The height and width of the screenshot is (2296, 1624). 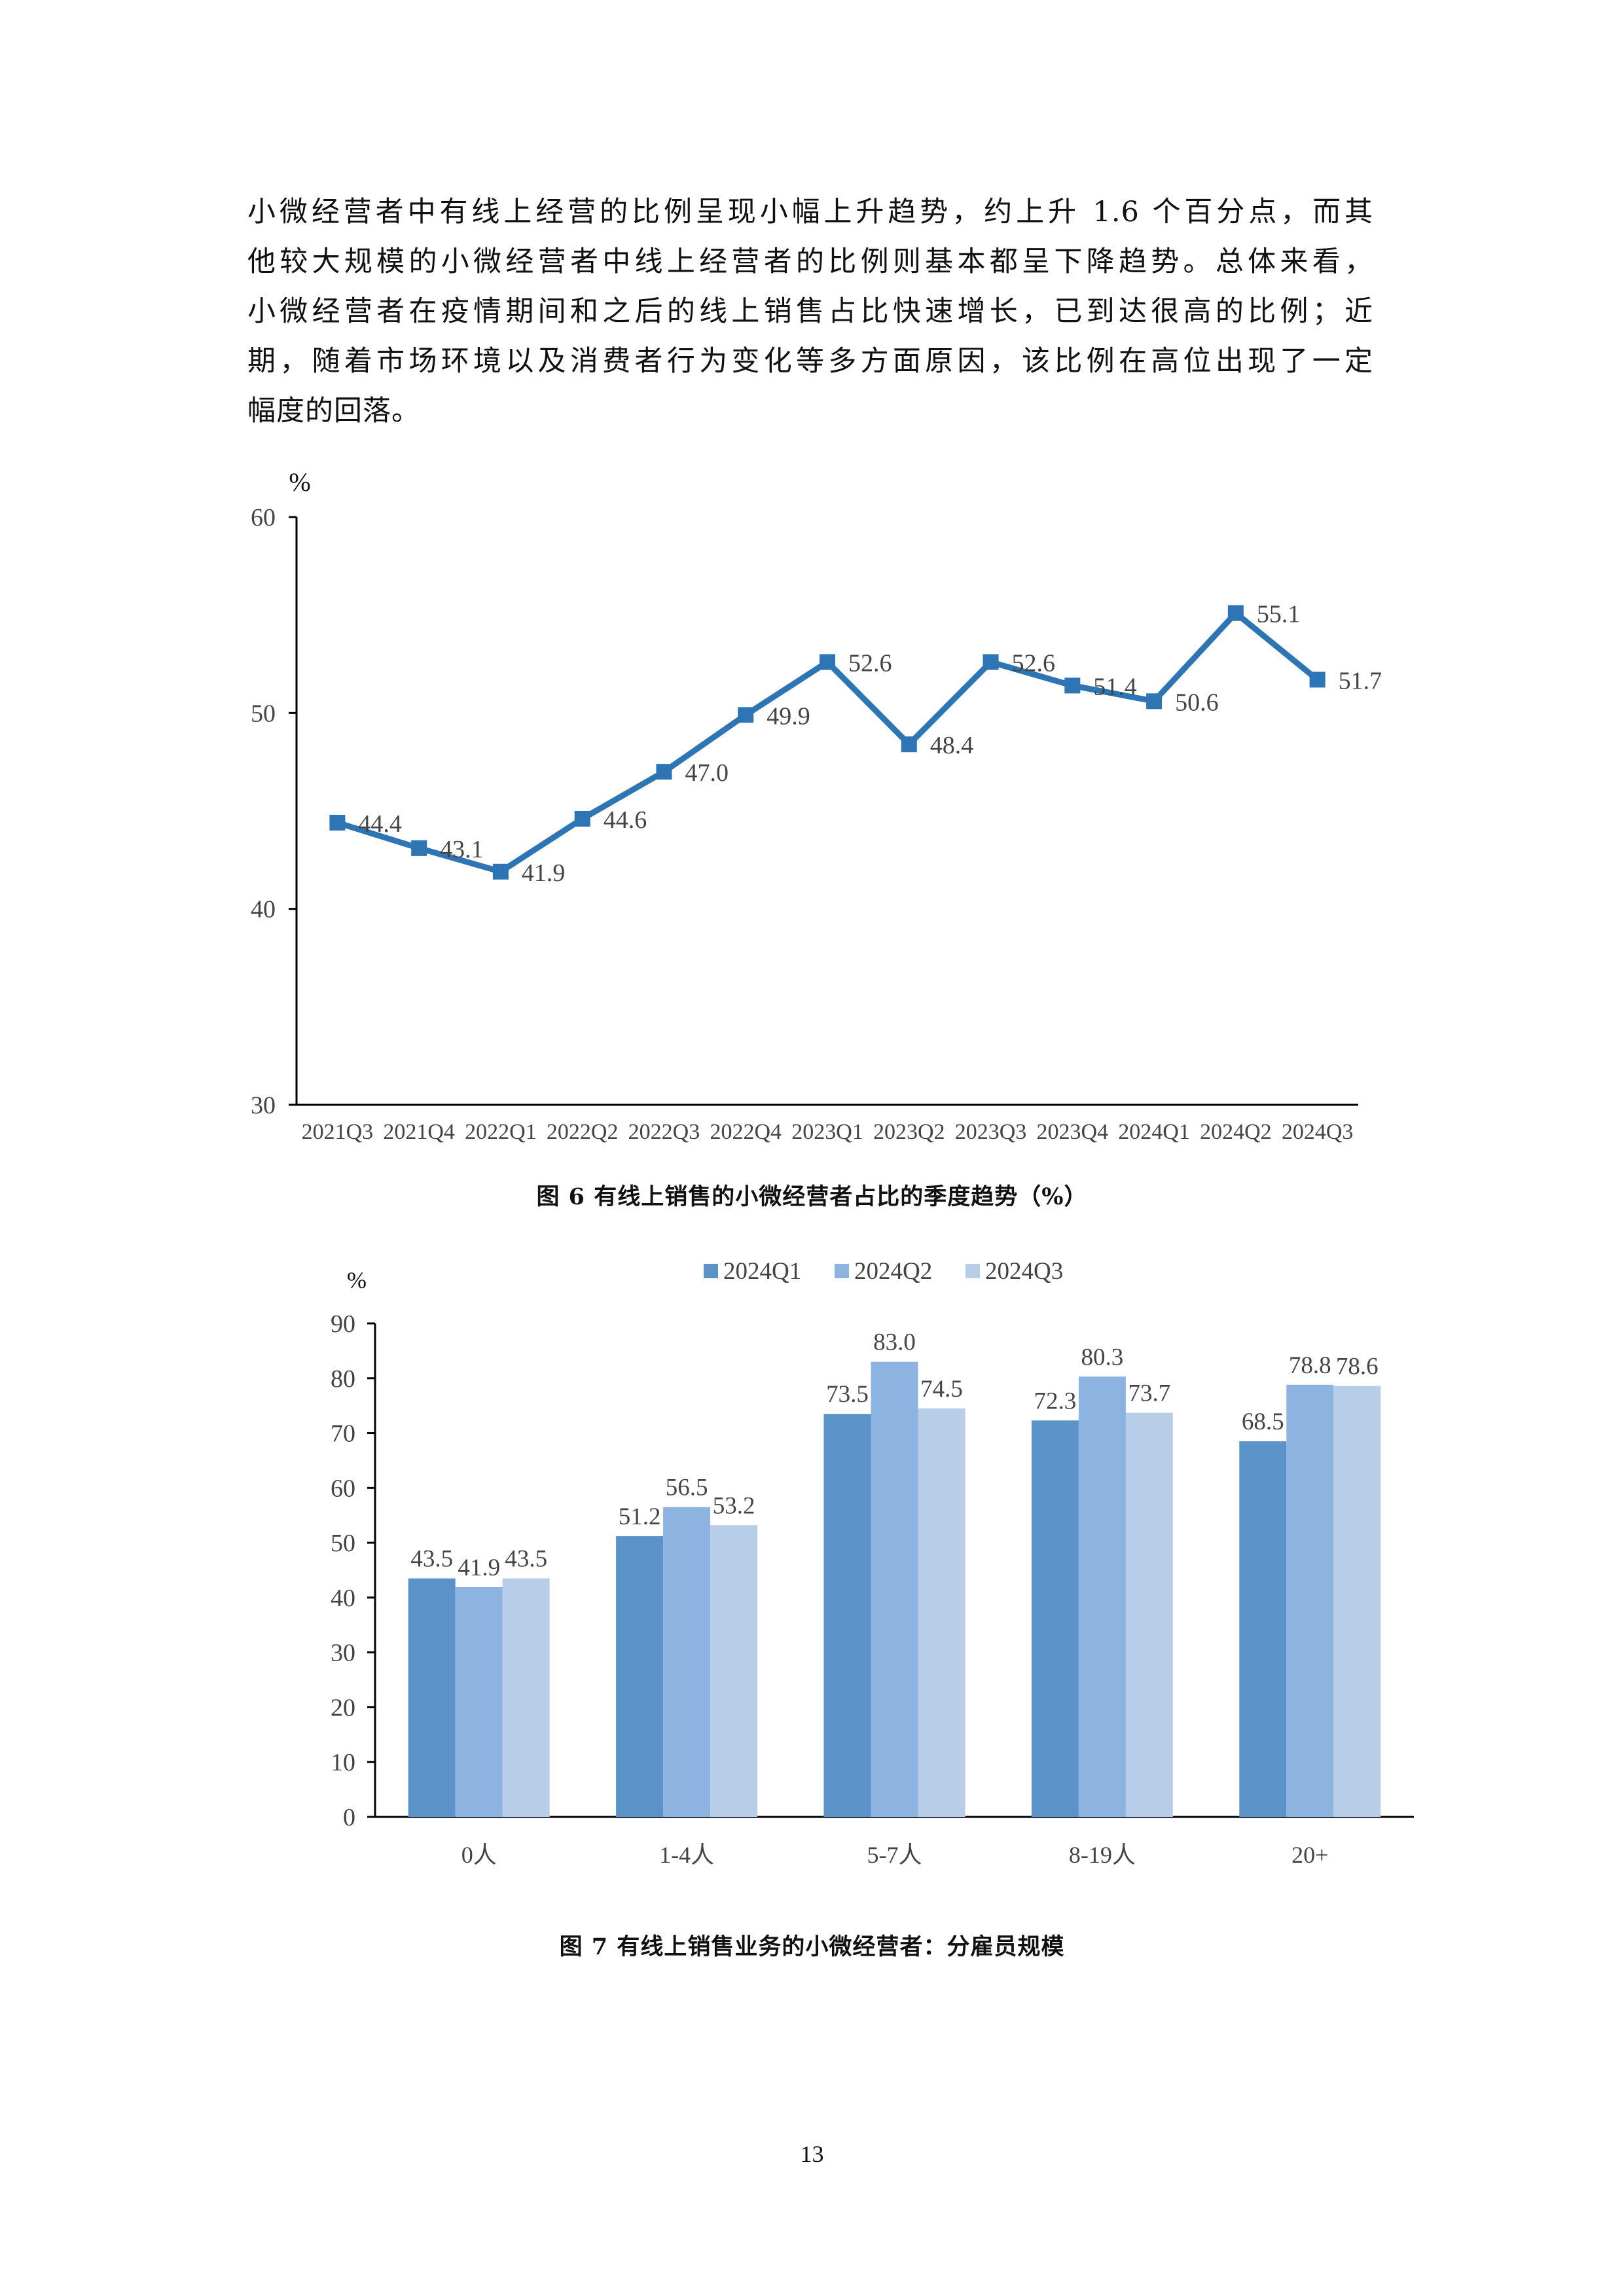 I want to click on x-tick-label: 2023Q2, so click(x=909, y=1132).